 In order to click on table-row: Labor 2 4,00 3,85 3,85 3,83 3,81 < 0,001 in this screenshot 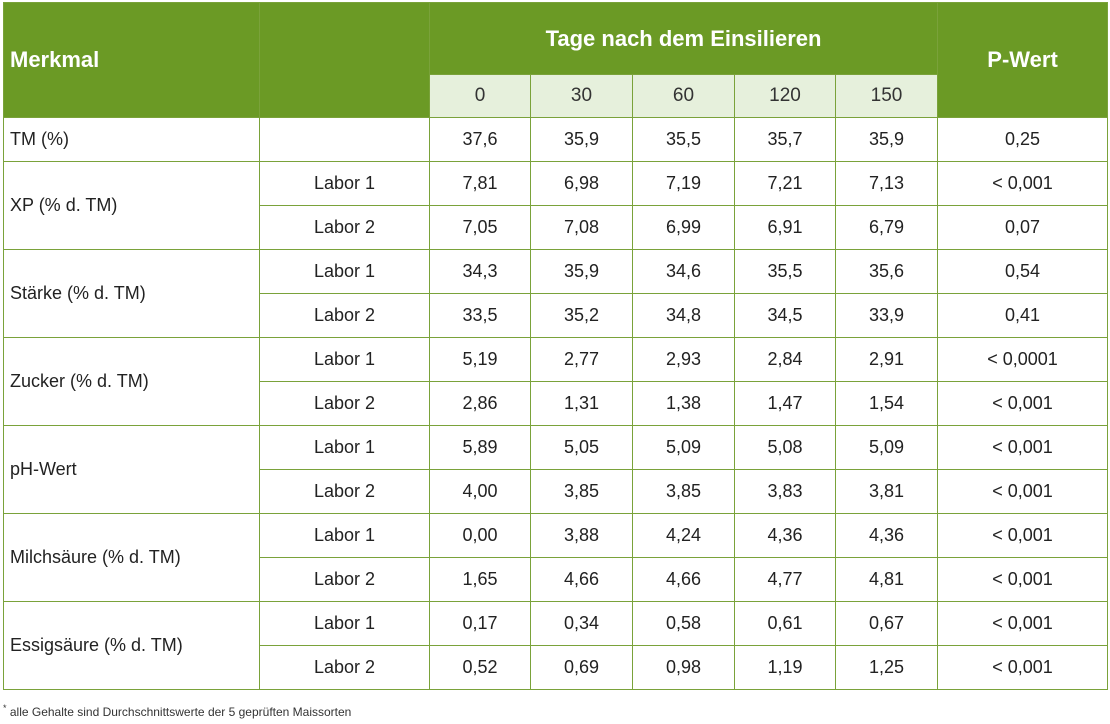, I will do `click(556, 491)`.